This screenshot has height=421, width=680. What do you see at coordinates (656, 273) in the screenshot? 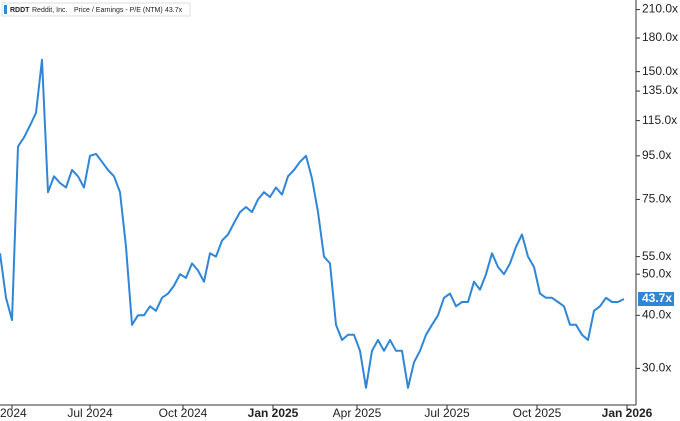
I see `y-tick-label: 50.0x` at bounding box center [656, 273].